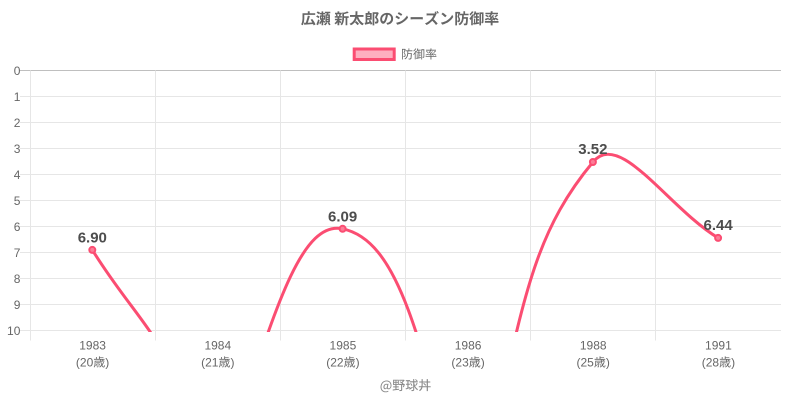  Describe the element at coordinates (592, 149) in the screenshot. I see `svg-text: 3.52` at that location.